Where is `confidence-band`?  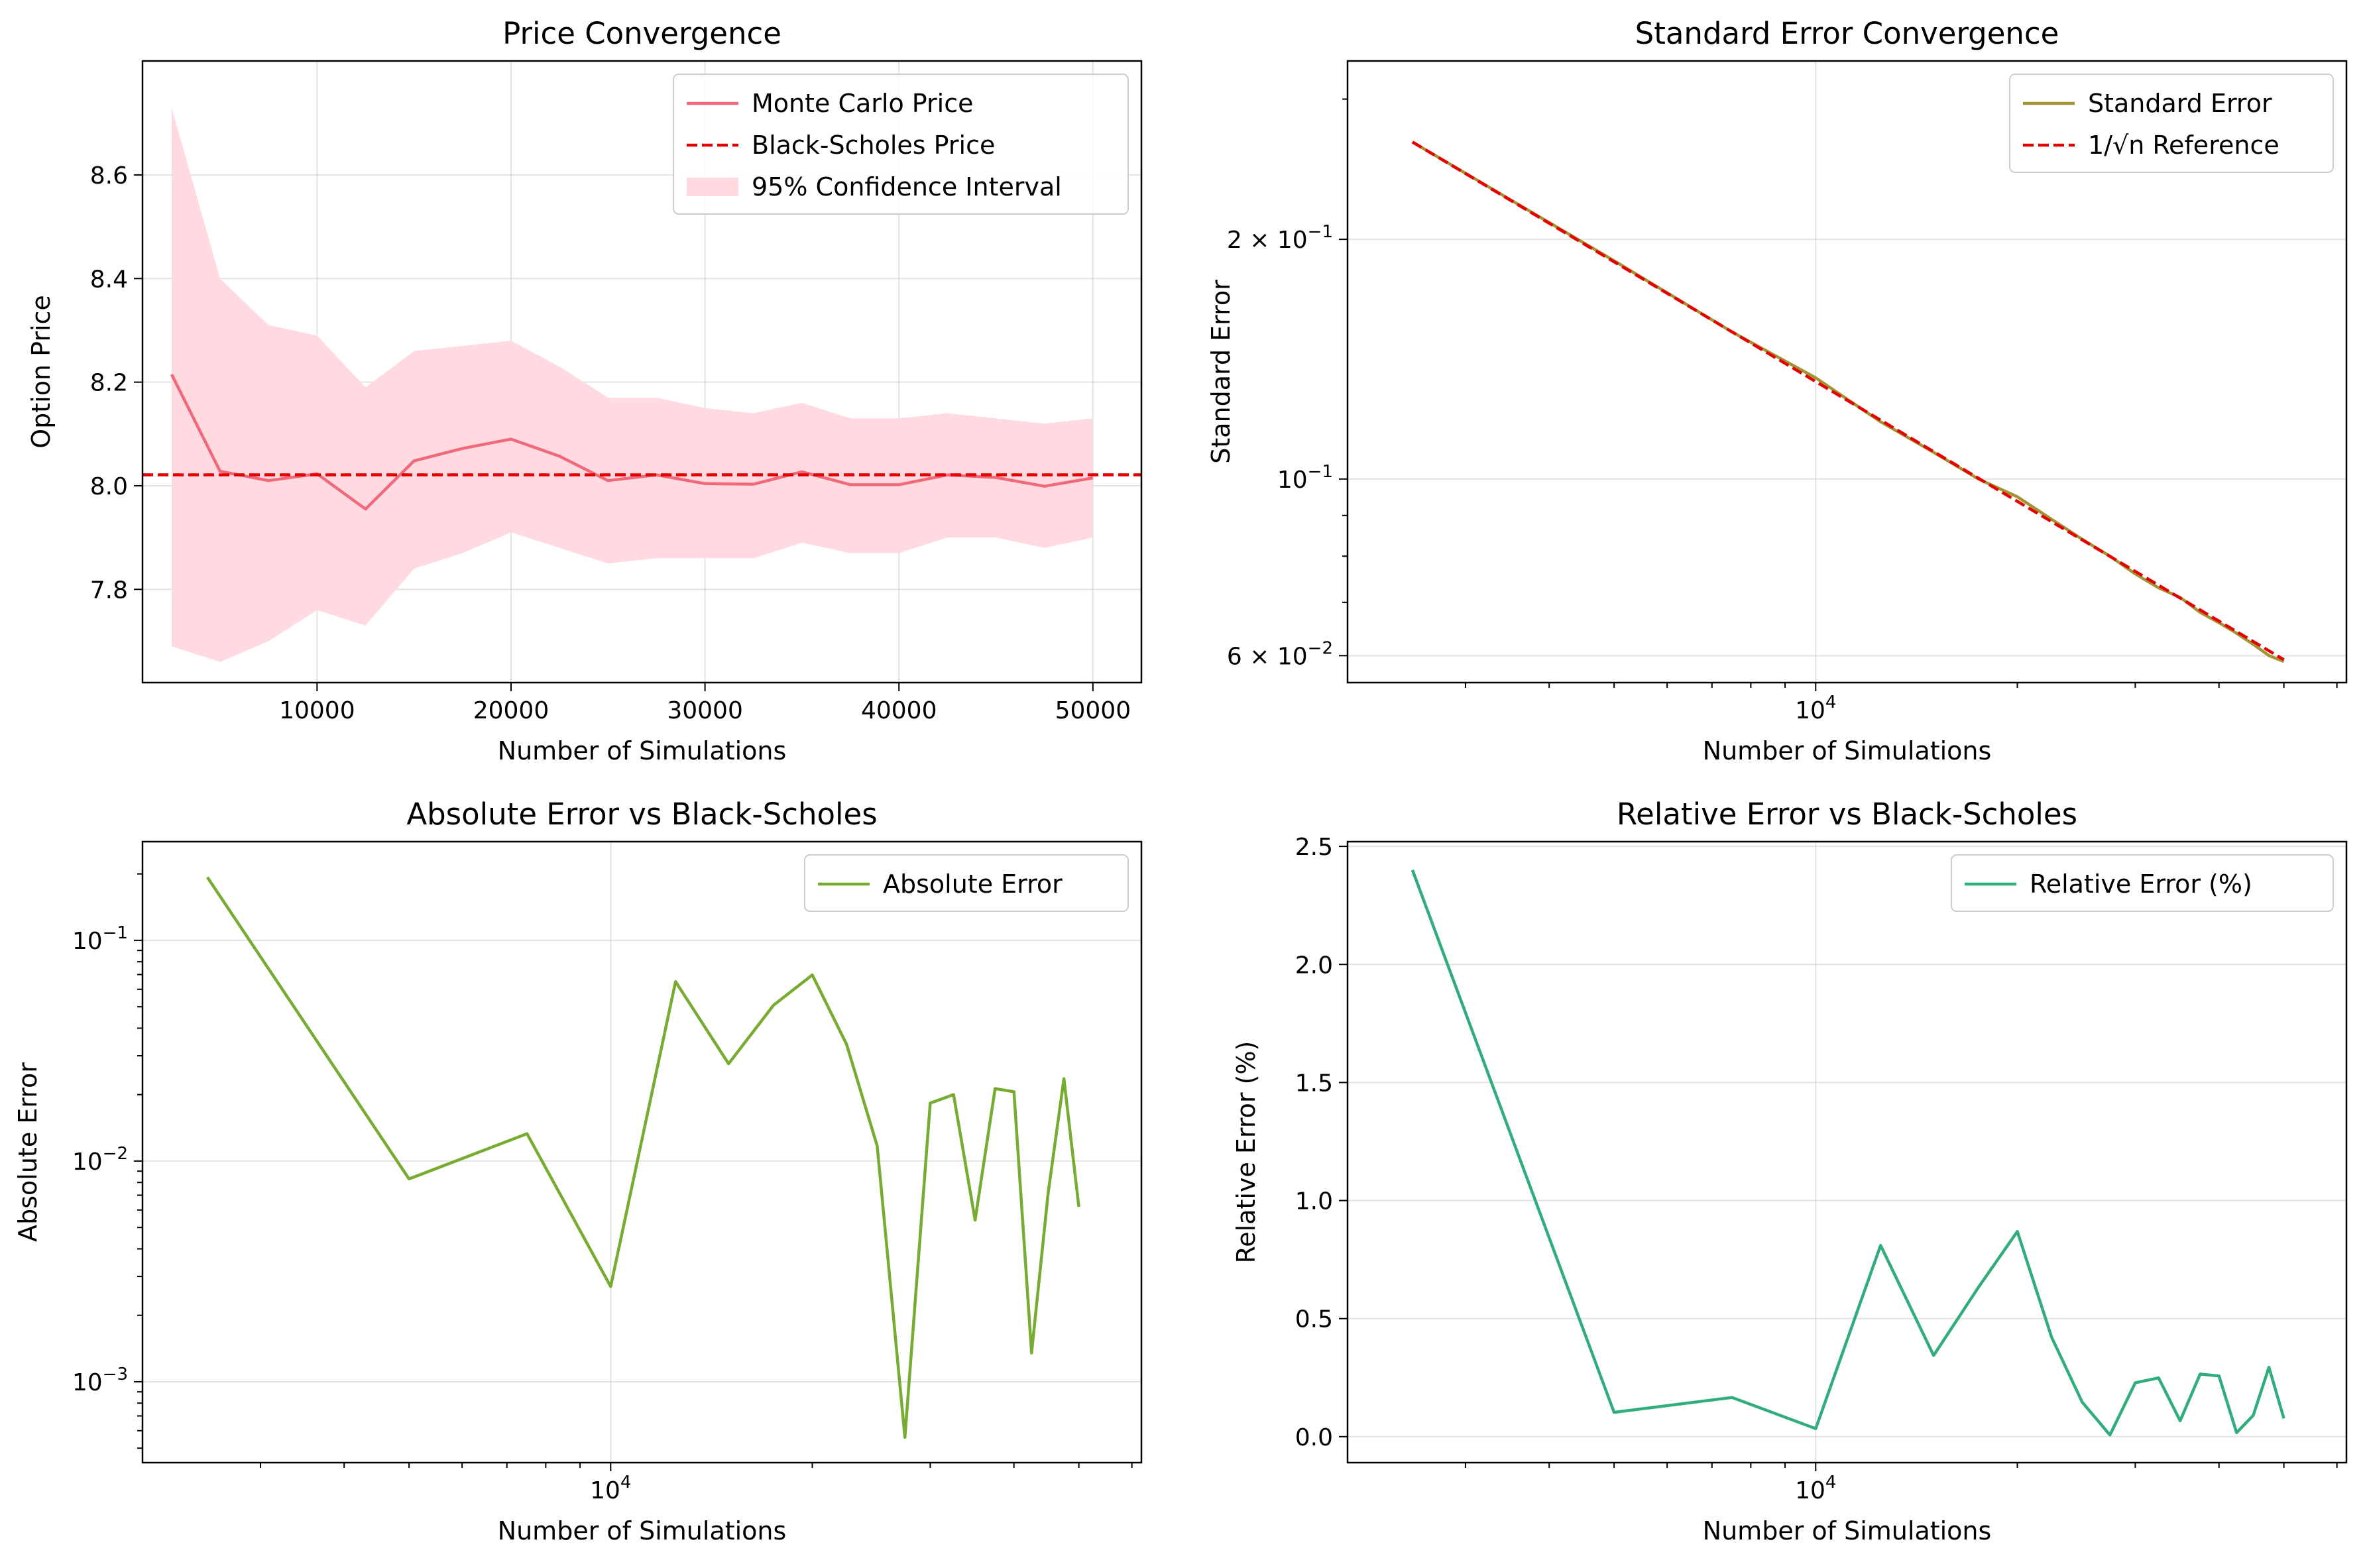
confidence-band is located at coordinates (632, 384).